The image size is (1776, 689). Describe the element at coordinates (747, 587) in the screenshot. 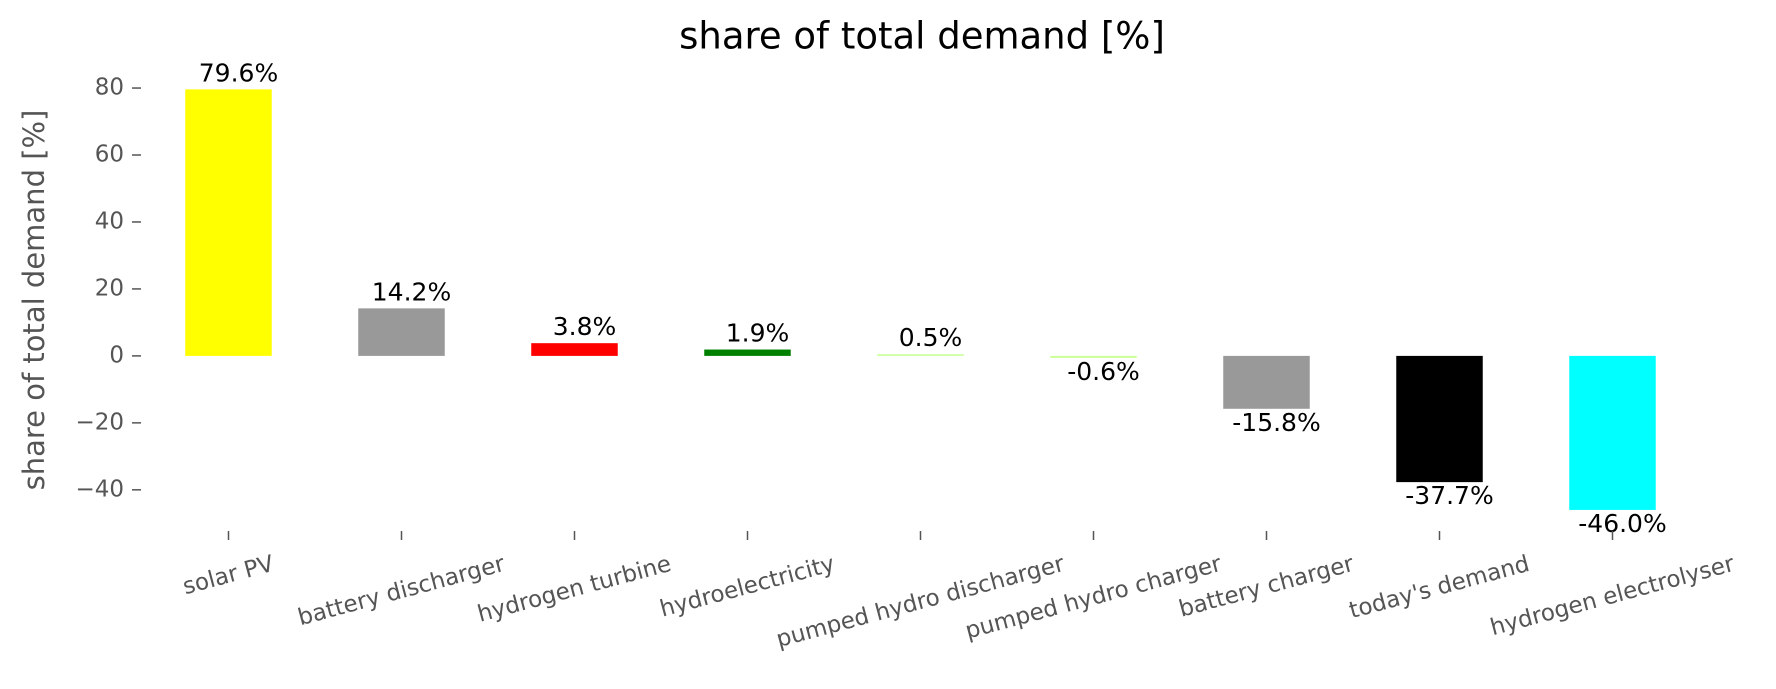

I see `x-tick-label: hydroelectricity` at that location.